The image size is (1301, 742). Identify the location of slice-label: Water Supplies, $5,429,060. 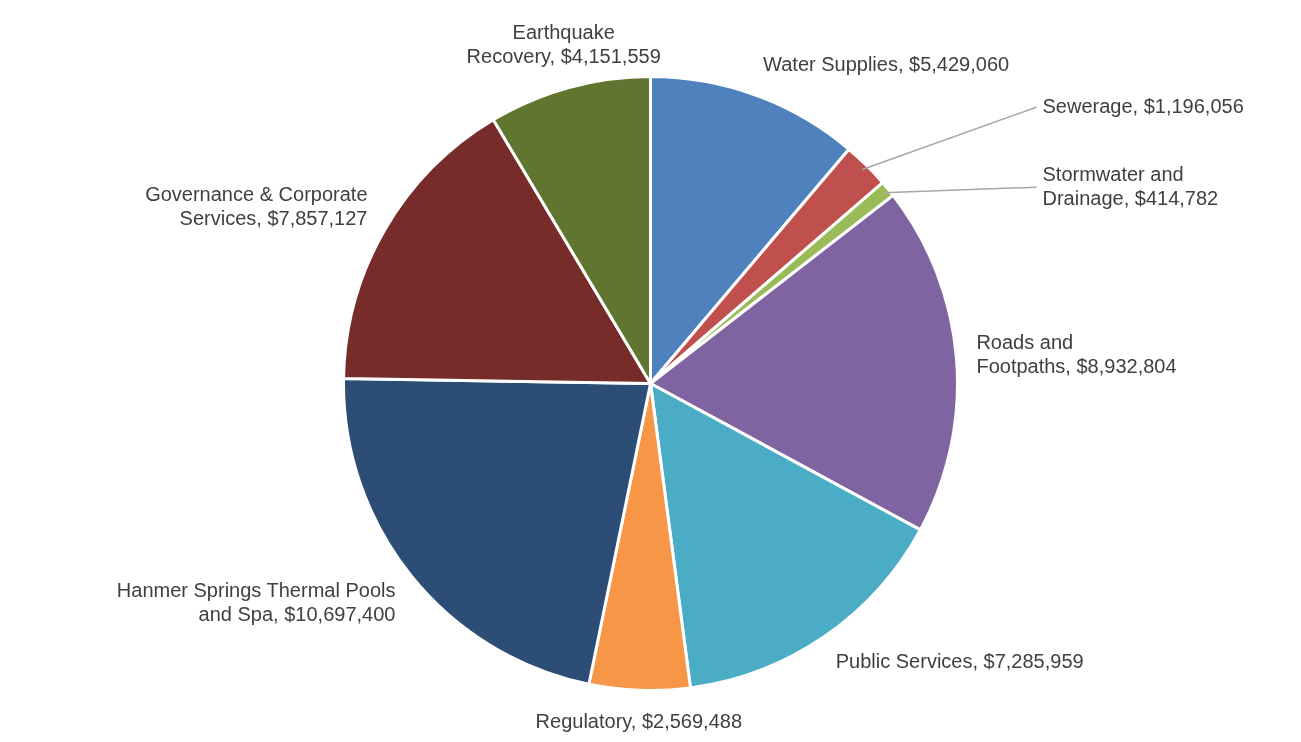
(886, 63).